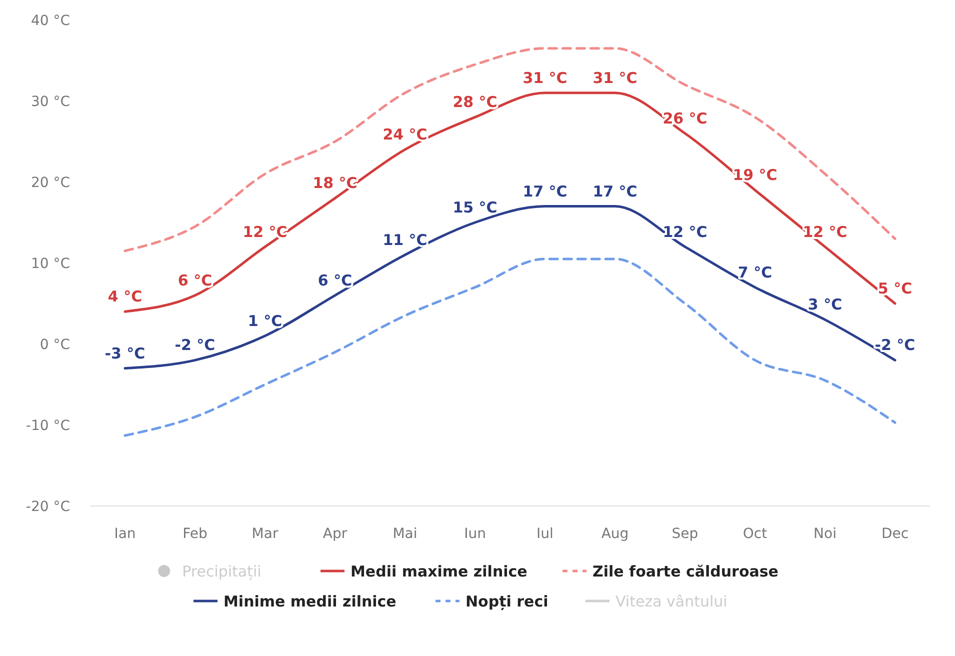 This screenshot has width=955, height=656. Describe the element at coordinates (507, 601) in the screenshot. I see `legend-label: Nopți reci` at that location.